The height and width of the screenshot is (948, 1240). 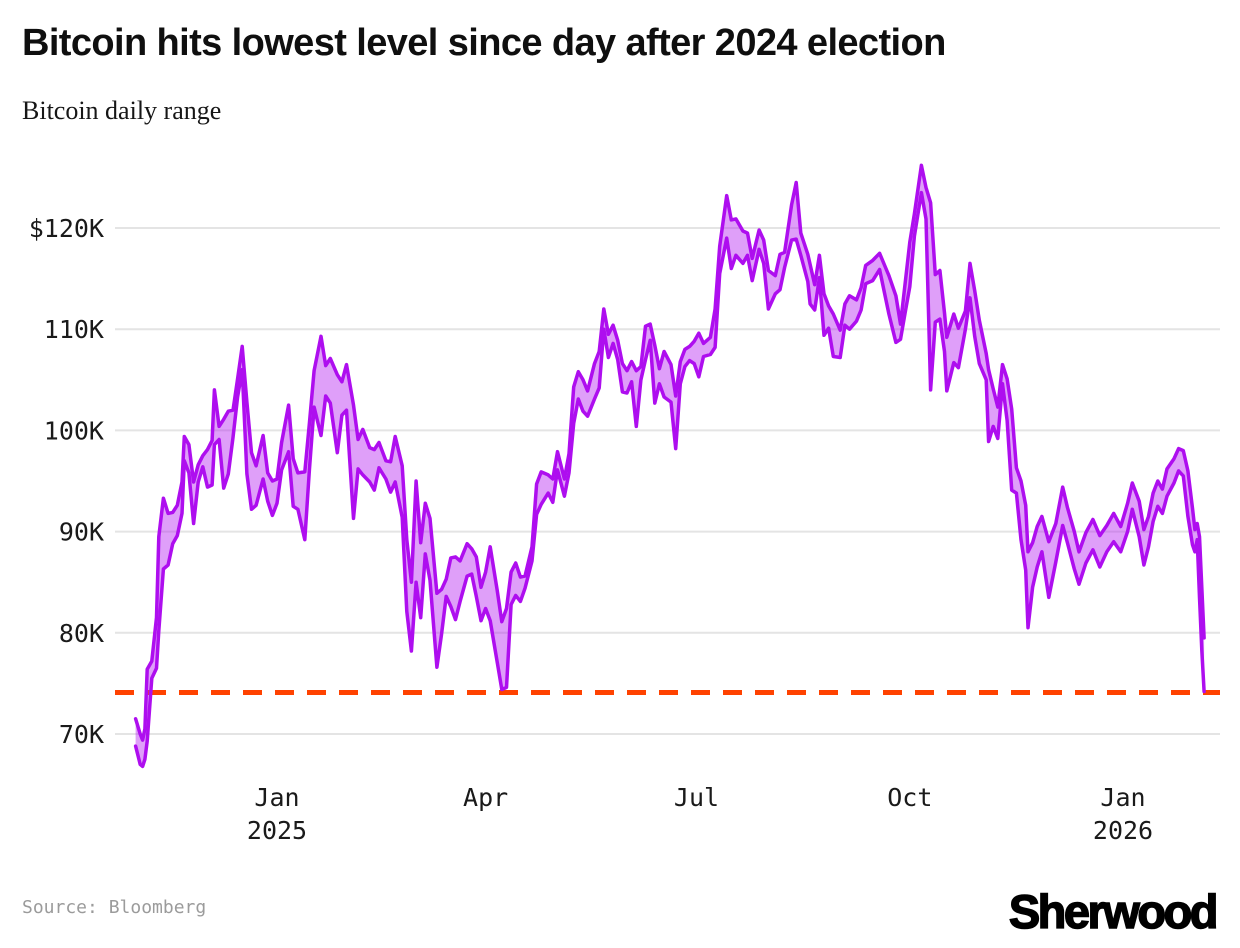 I want to click on y-axis-tick-label: $120K, so click(x=66, y=228).